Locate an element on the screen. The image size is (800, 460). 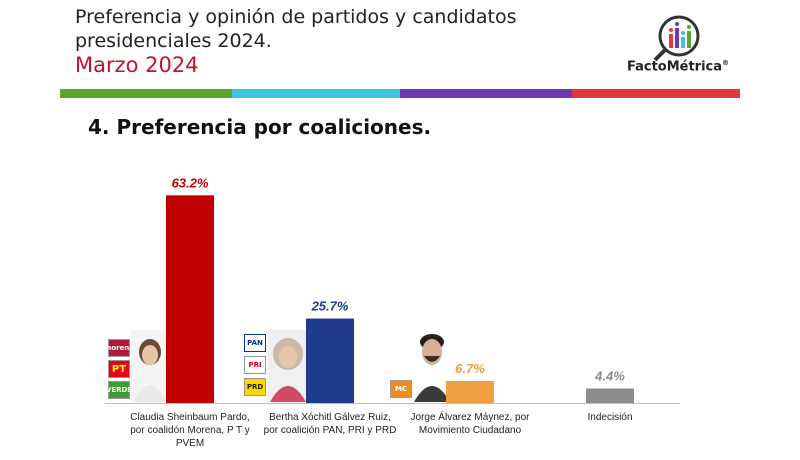
pan-party-logo: PAN is located at coordinates (255, 343).